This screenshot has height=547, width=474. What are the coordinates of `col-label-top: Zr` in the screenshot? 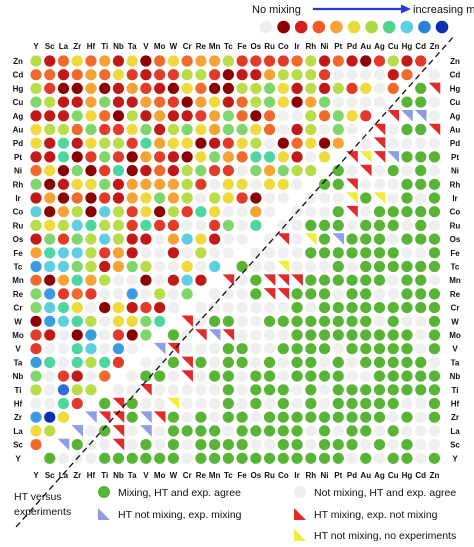 It's located at (77, 46).